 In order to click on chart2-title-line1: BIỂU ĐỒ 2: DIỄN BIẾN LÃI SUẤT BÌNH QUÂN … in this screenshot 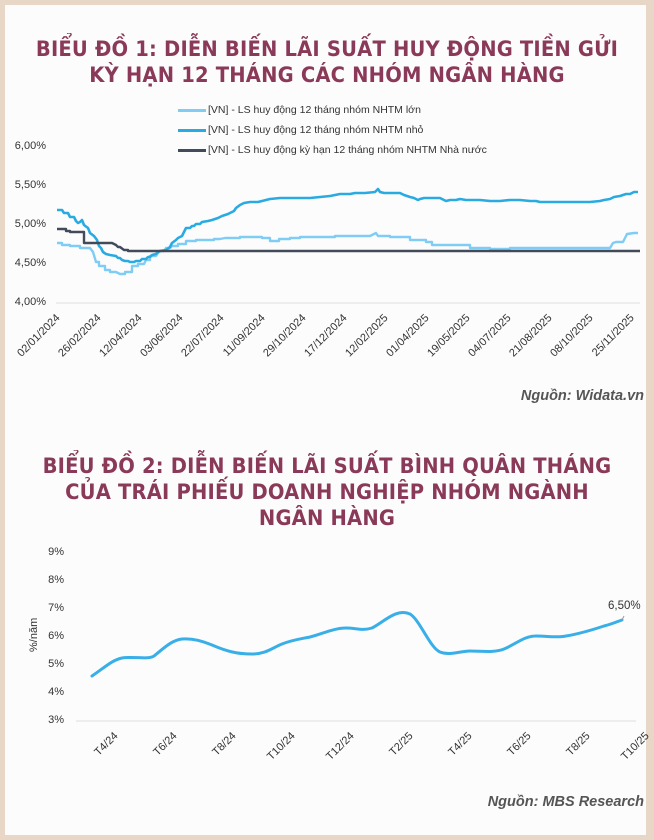, I will do `click(327, 466)`.